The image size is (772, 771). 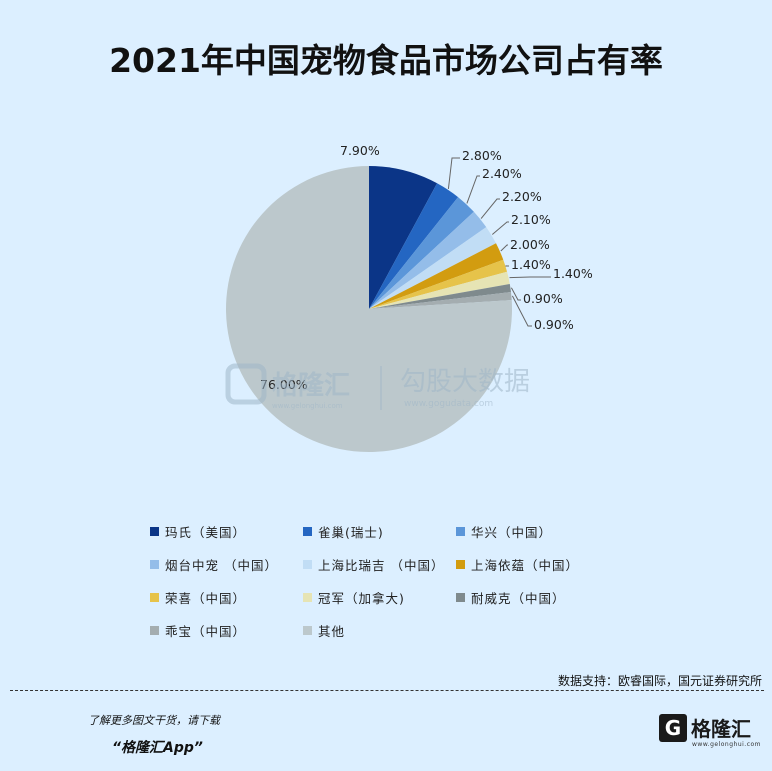 What do you see at coordinates (284, 384) in the screenshot?
I see `data-label: 76.00%` at bounding box center [284, 384].